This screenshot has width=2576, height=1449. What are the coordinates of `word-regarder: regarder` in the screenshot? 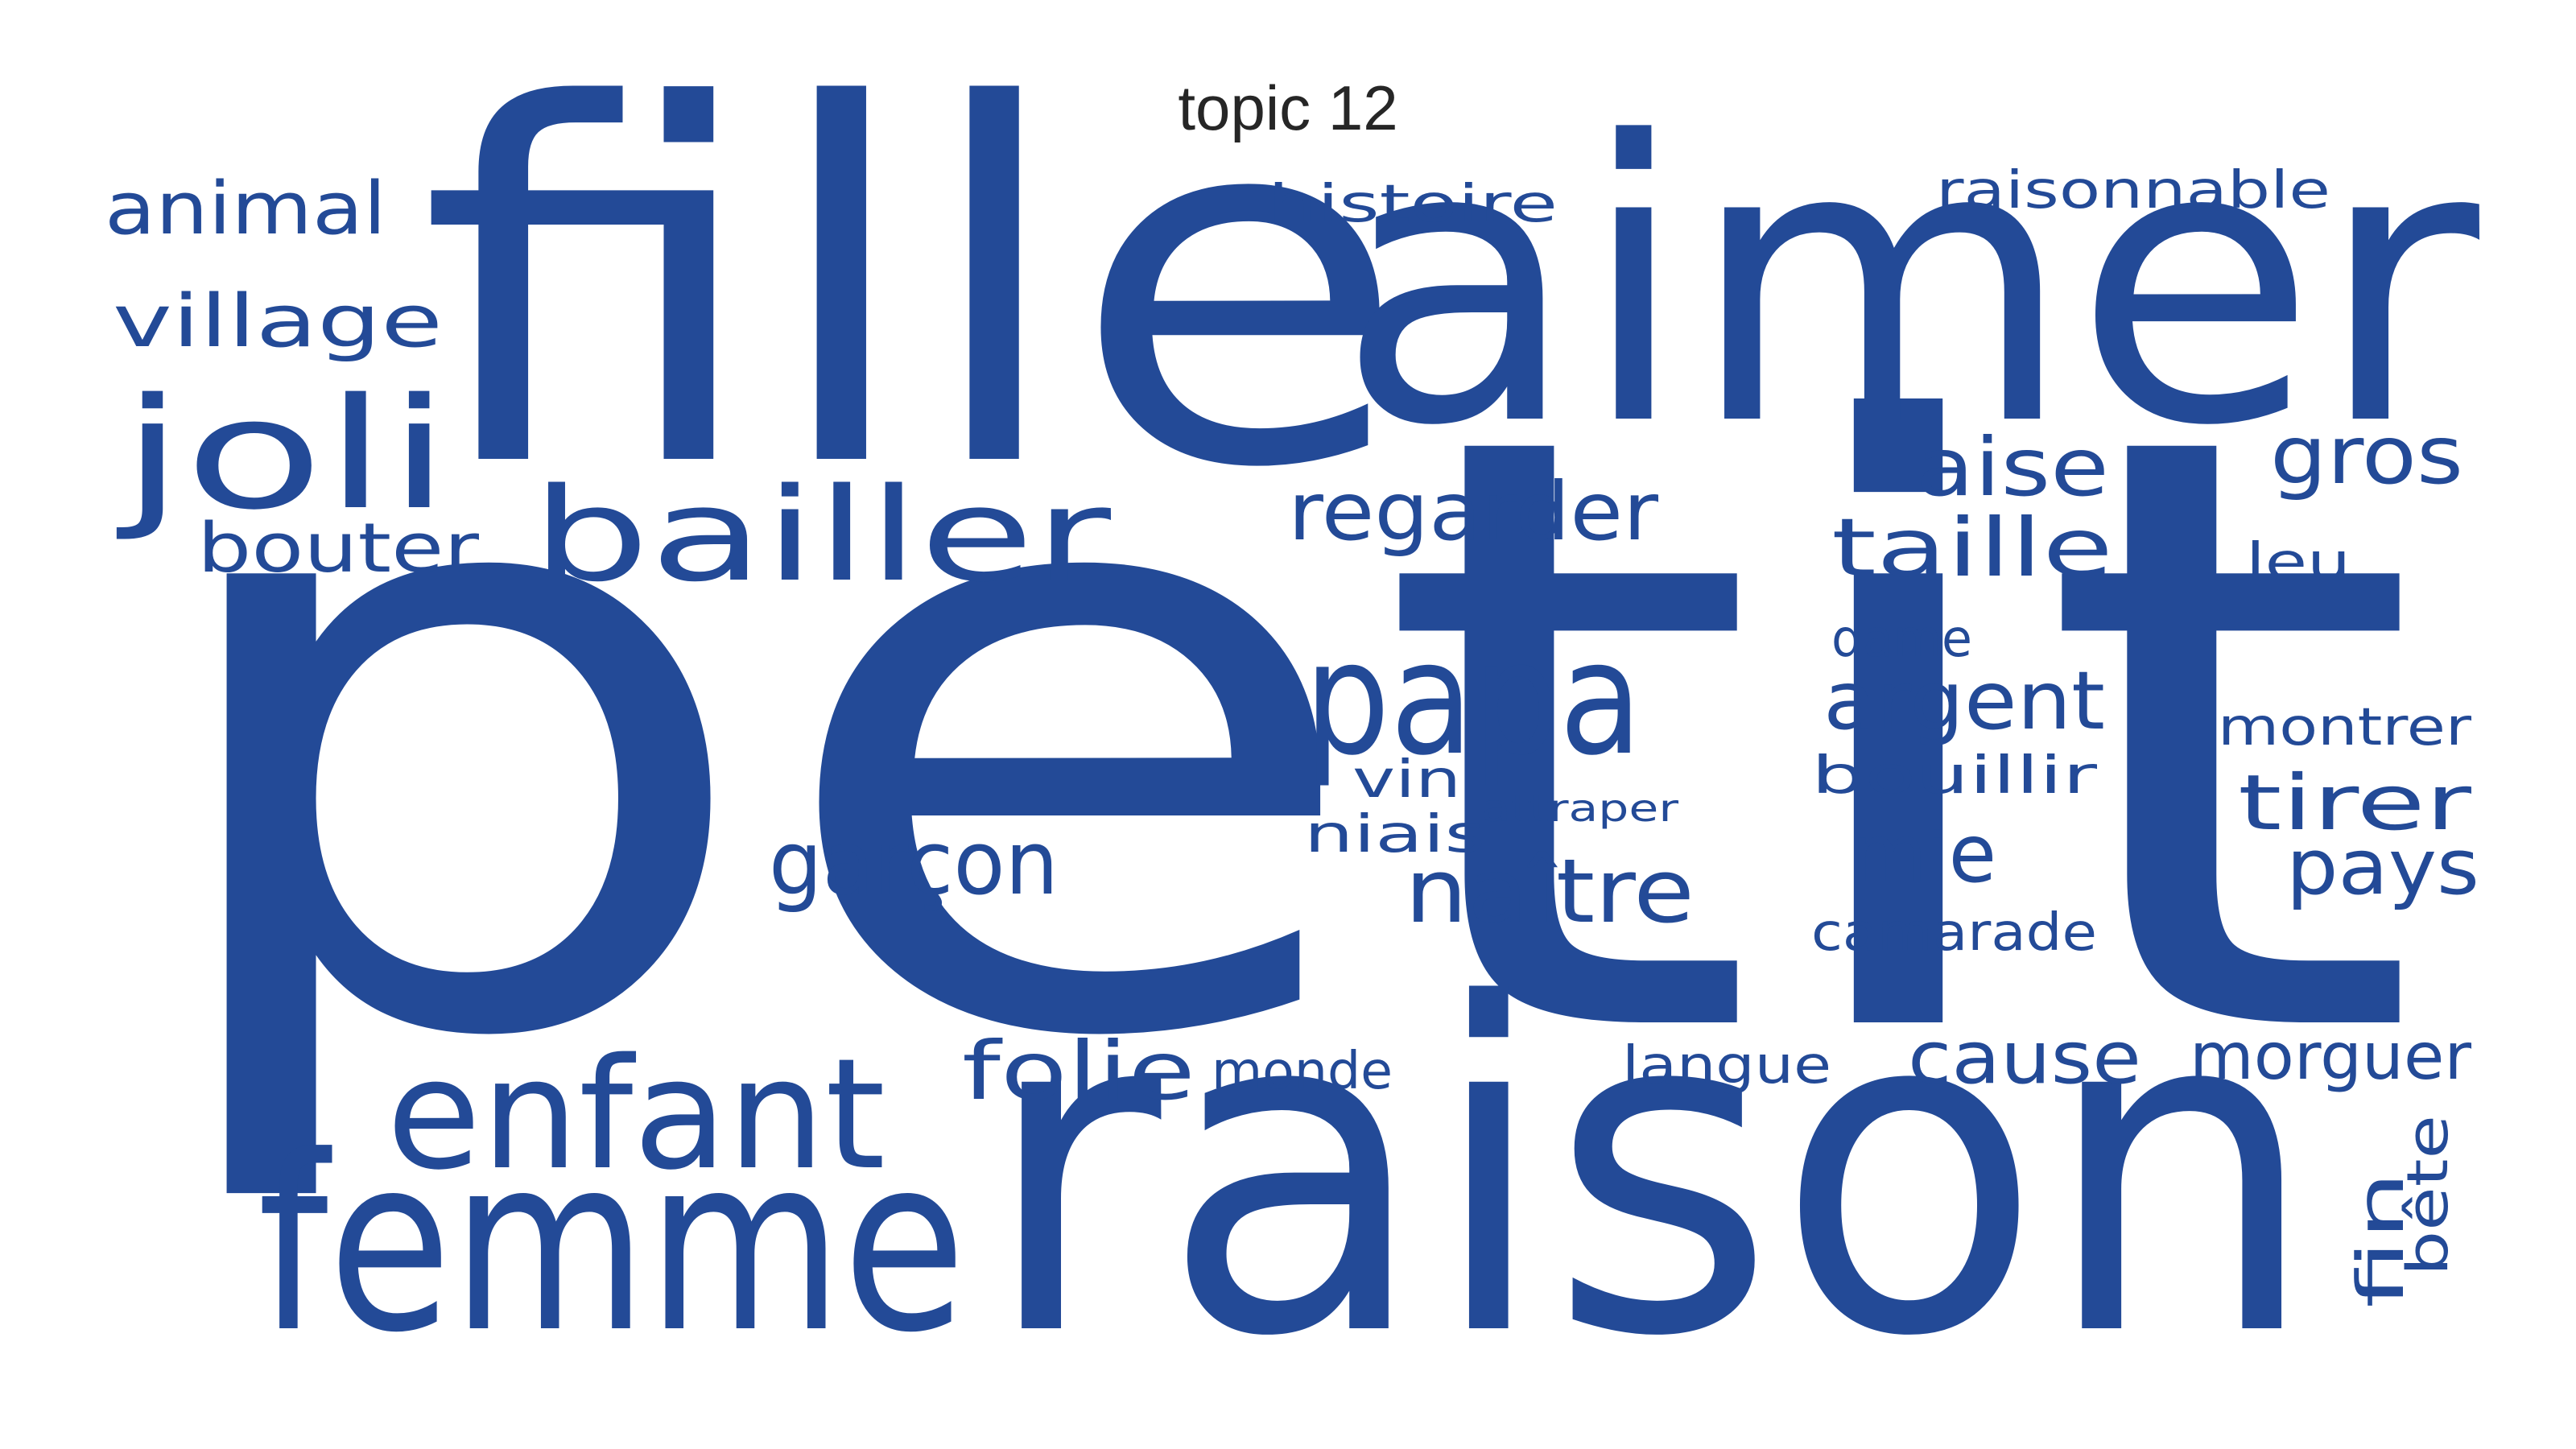 It's located at (1473, 511).